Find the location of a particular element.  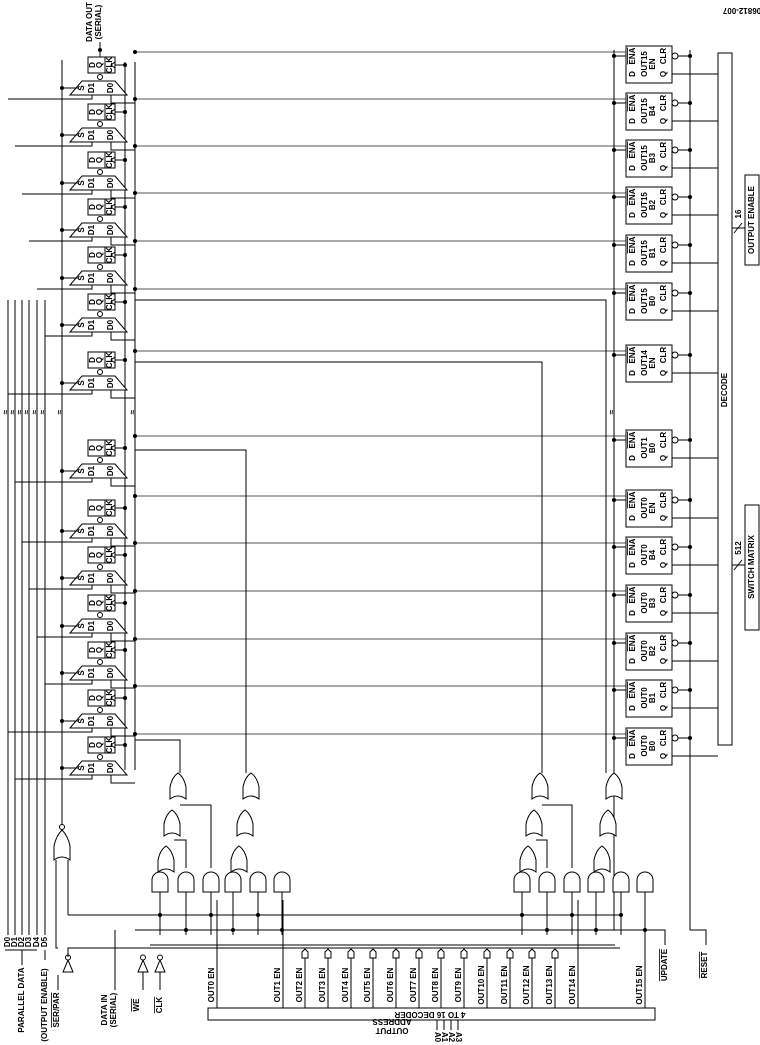

decoder-output-label-10: OUT10 EN is located at coordinates (481, 984).